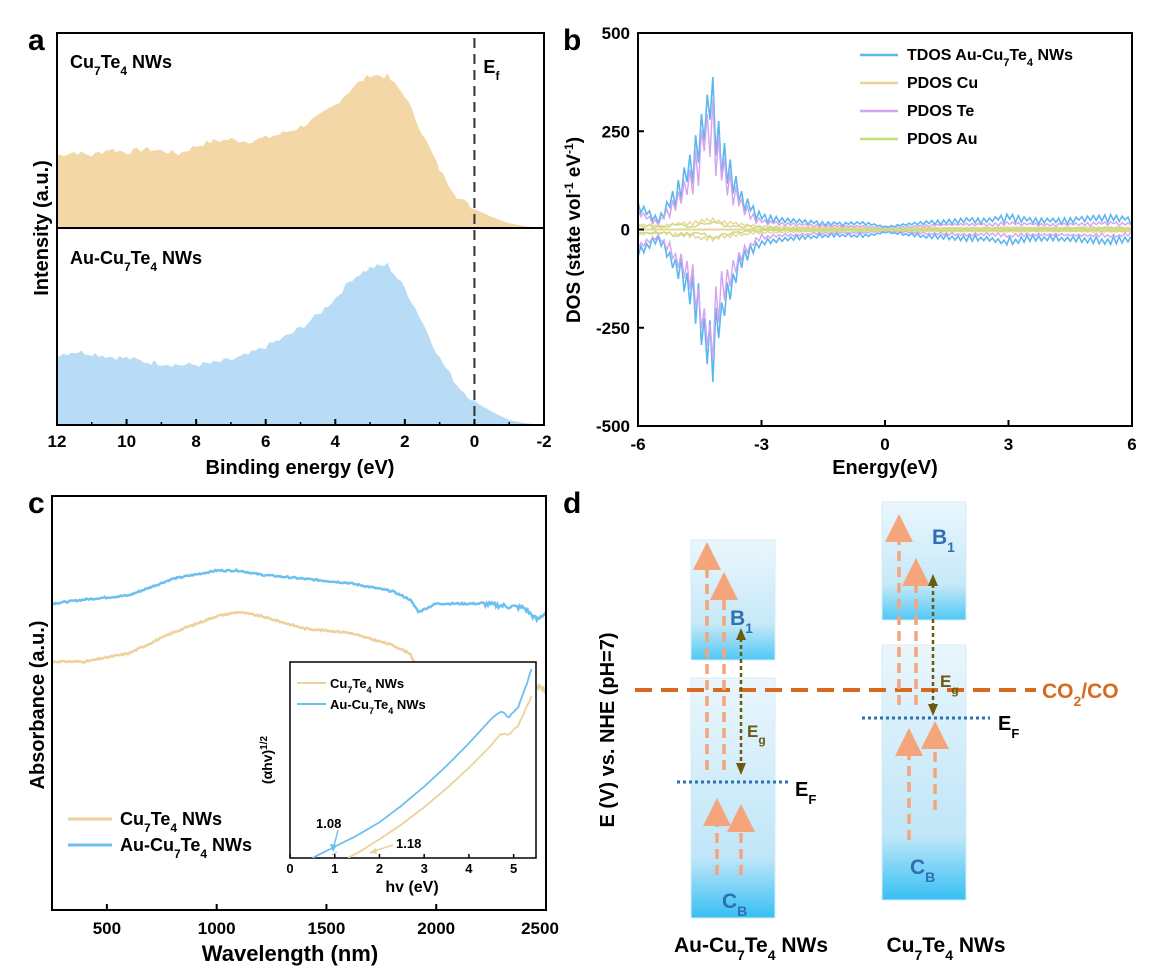 This screenshot has height=973, width=1160. What do you see at coordinates (573, 230) in the screenshot?
I see `panel-b-ylabel: DOS (state vol-1 eV-1)` at bounding box center [573, 230].